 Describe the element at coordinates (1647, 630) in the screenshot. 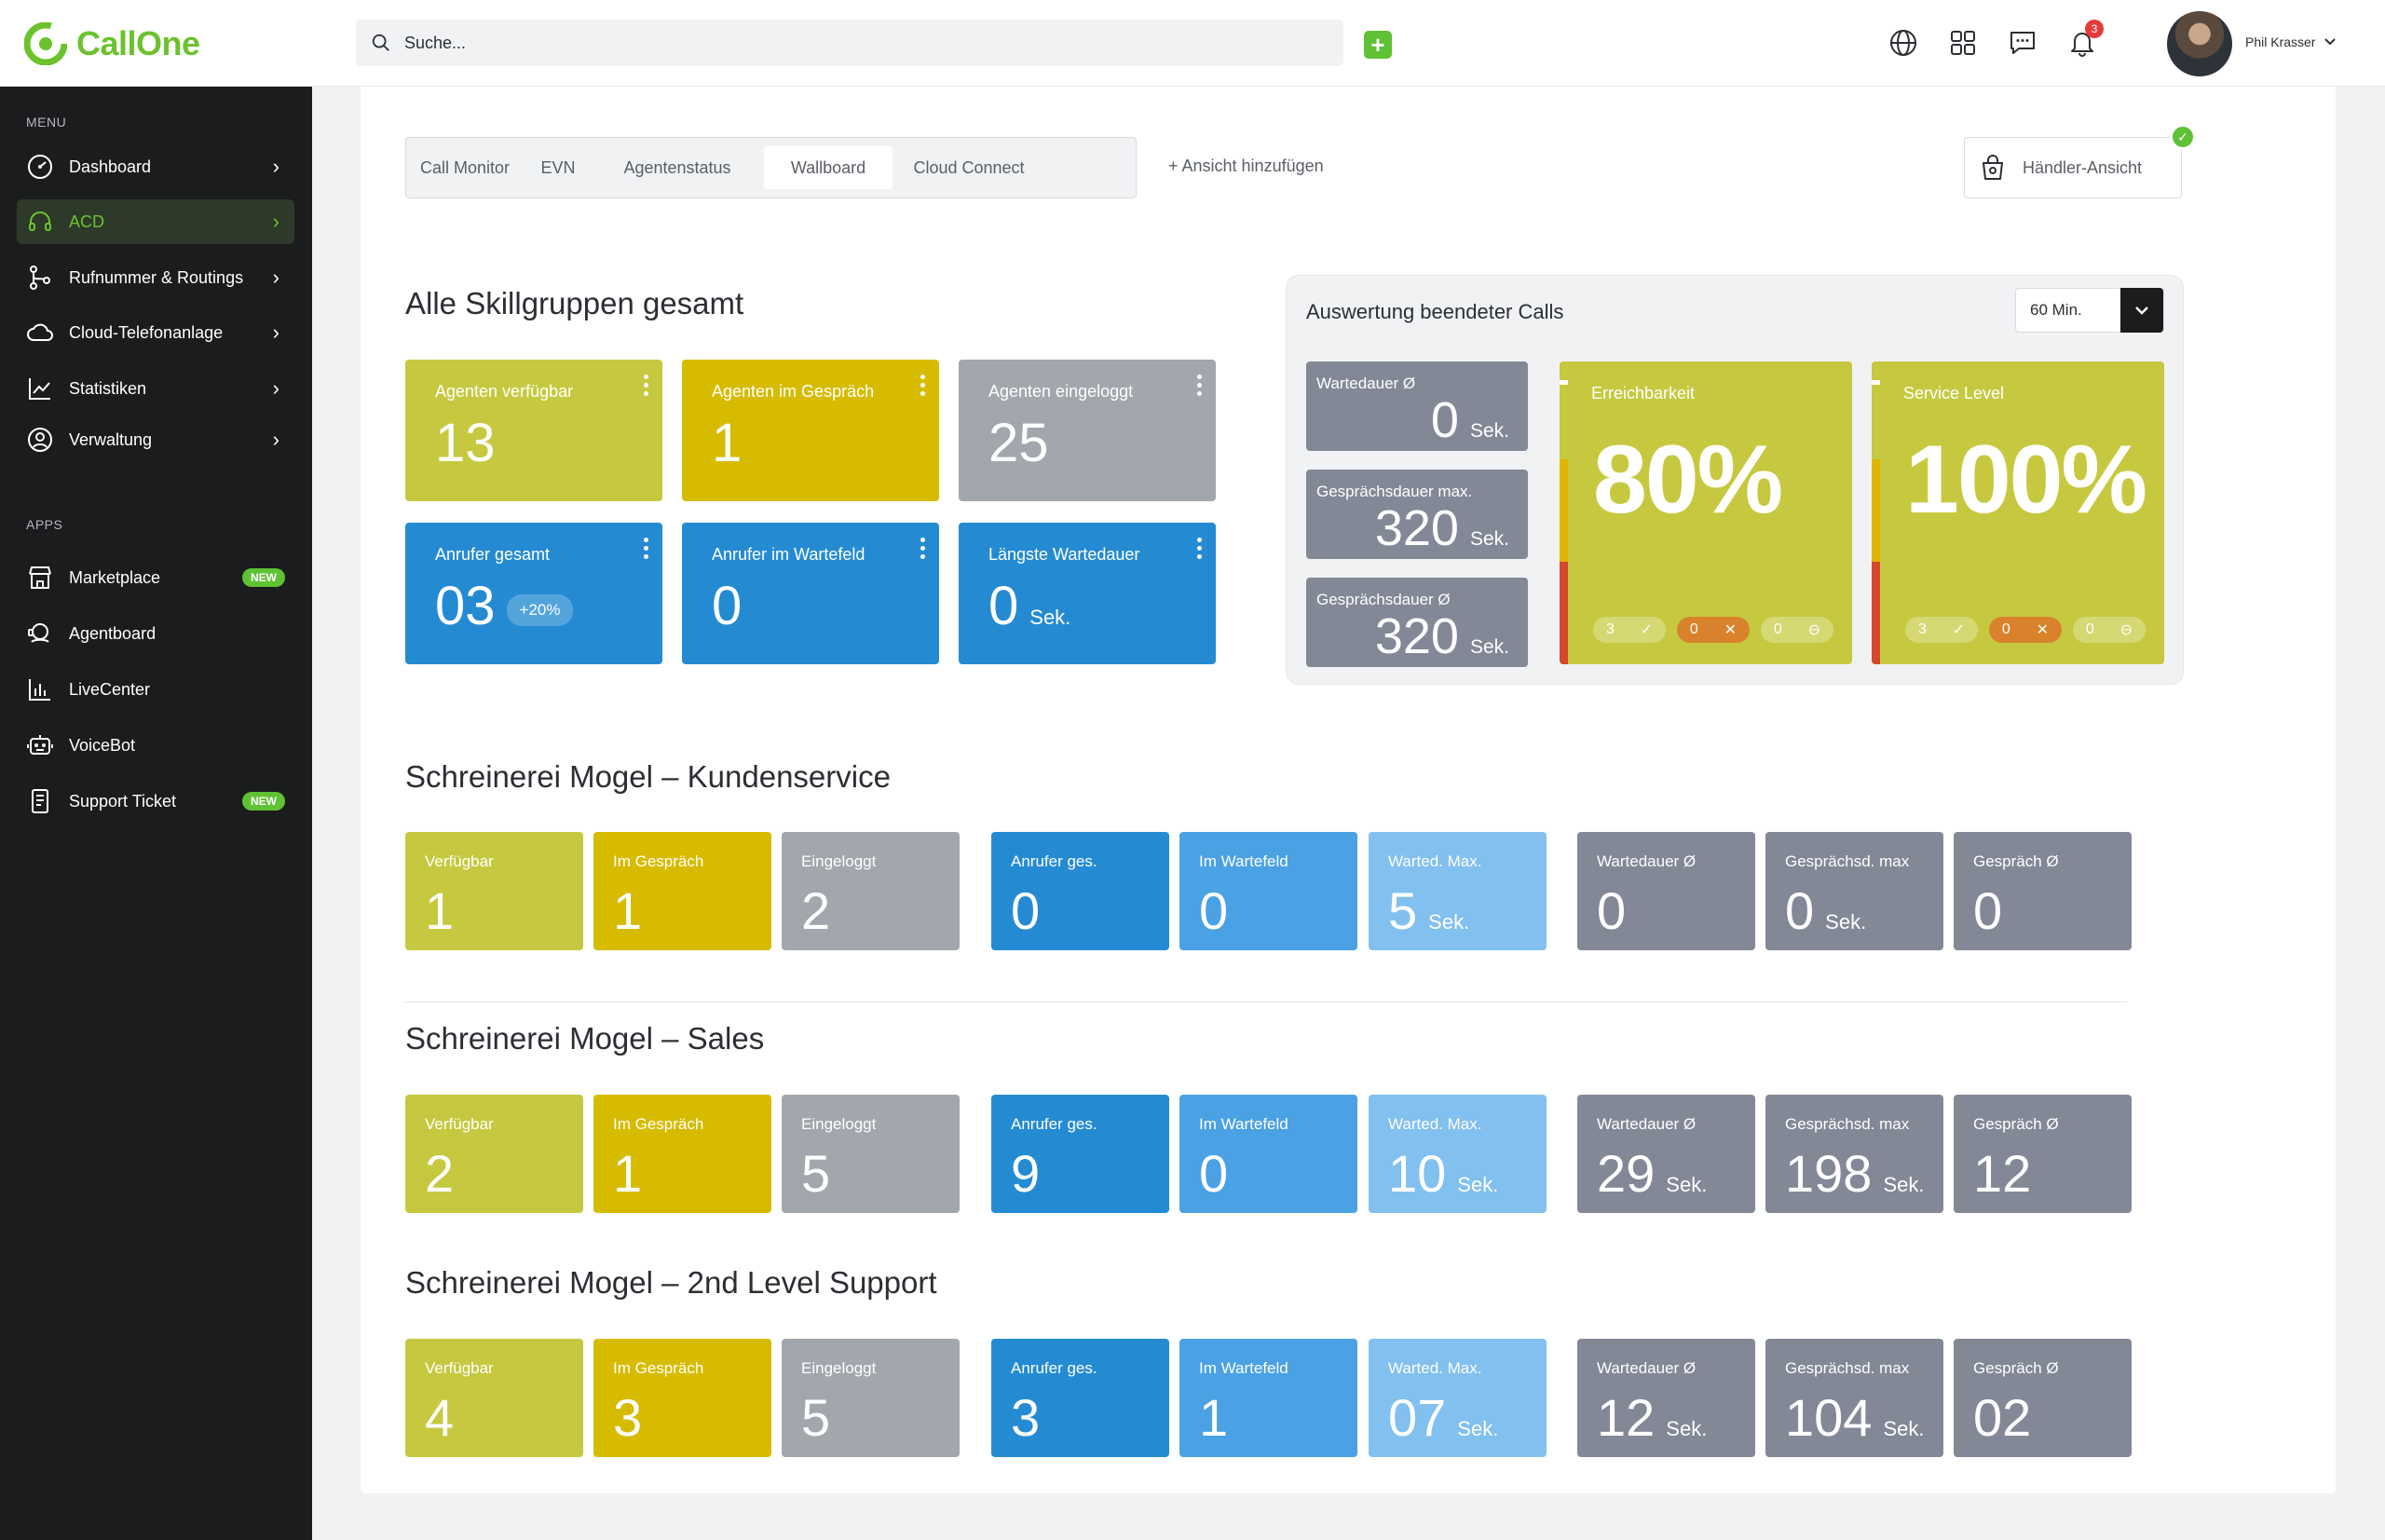

I see `check-icon: ✓` at that location.